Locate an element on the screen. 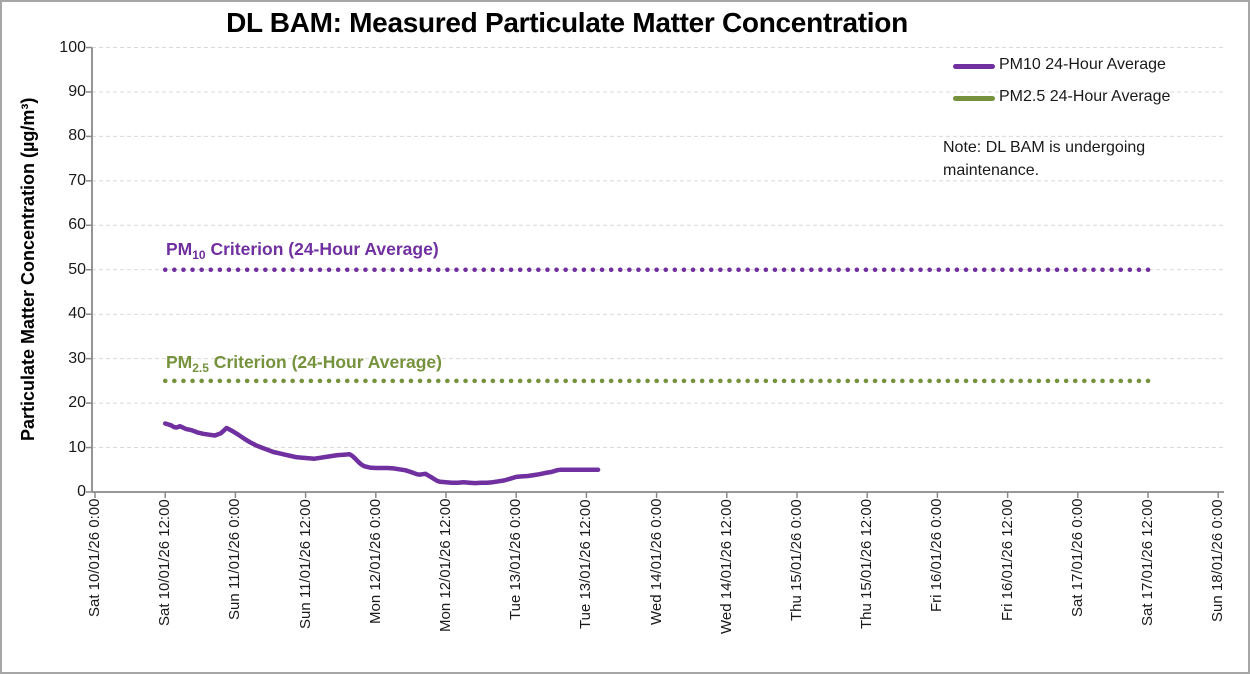 This screenshot has height=674, width=1250. x-tick-label: Sat 10/01/26 12:00 is located at coordinates (165, 562).